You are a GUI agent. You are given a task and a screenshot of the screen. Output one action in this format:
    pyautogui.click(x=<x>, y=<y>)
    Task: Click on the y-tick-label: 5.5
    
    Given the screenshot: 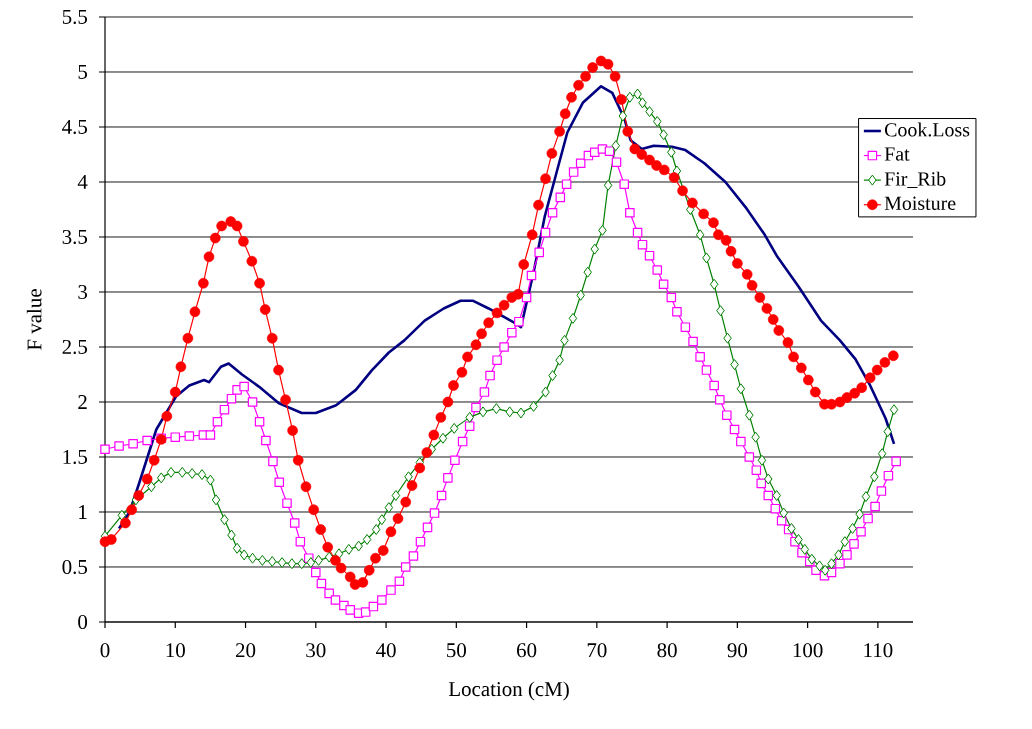 What is the action you would take?
    pyautogui.click(x=75, y=16)
    